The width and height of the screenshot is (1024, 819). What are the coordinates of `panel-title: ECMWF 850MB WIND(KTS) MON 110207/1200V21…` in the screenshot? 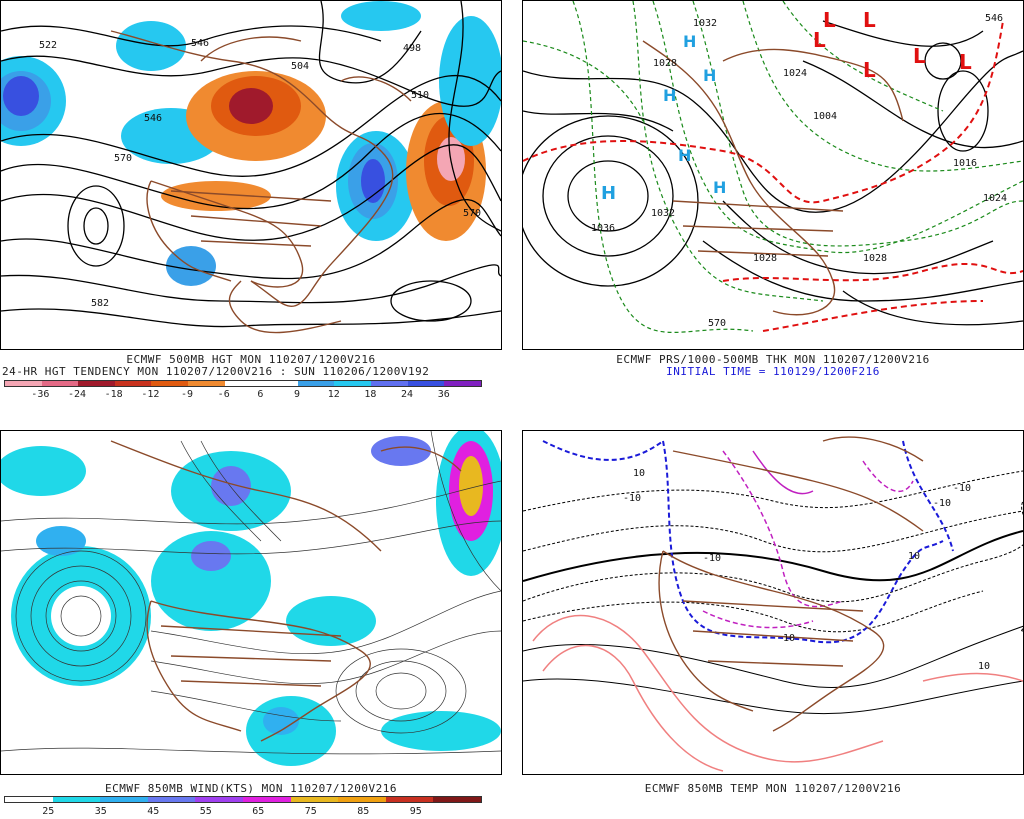 It's located at (251, 788).